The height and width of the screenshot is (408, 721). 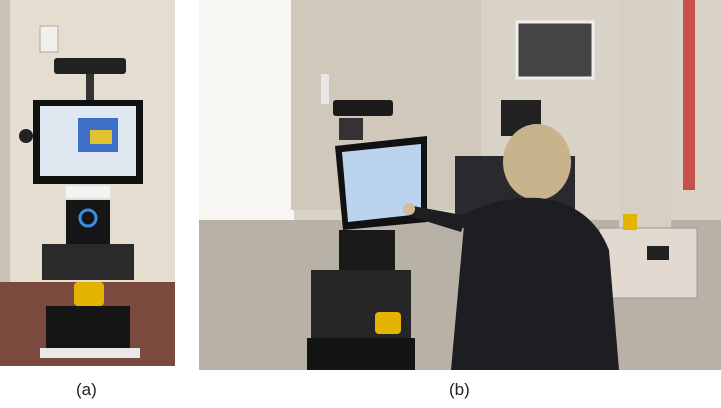 I want to click on person-arm, so click(x=438, y=219).